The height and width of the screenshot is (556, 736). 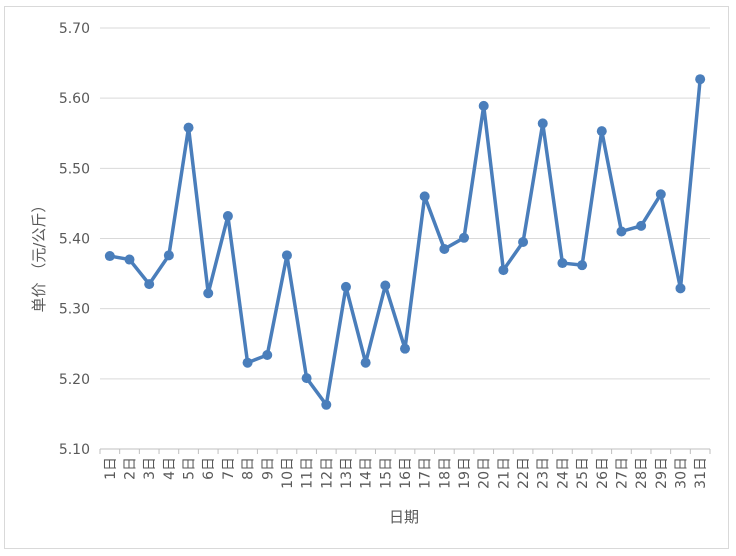 I want to click on x-tick: 22日, so click(x=524, y=473).